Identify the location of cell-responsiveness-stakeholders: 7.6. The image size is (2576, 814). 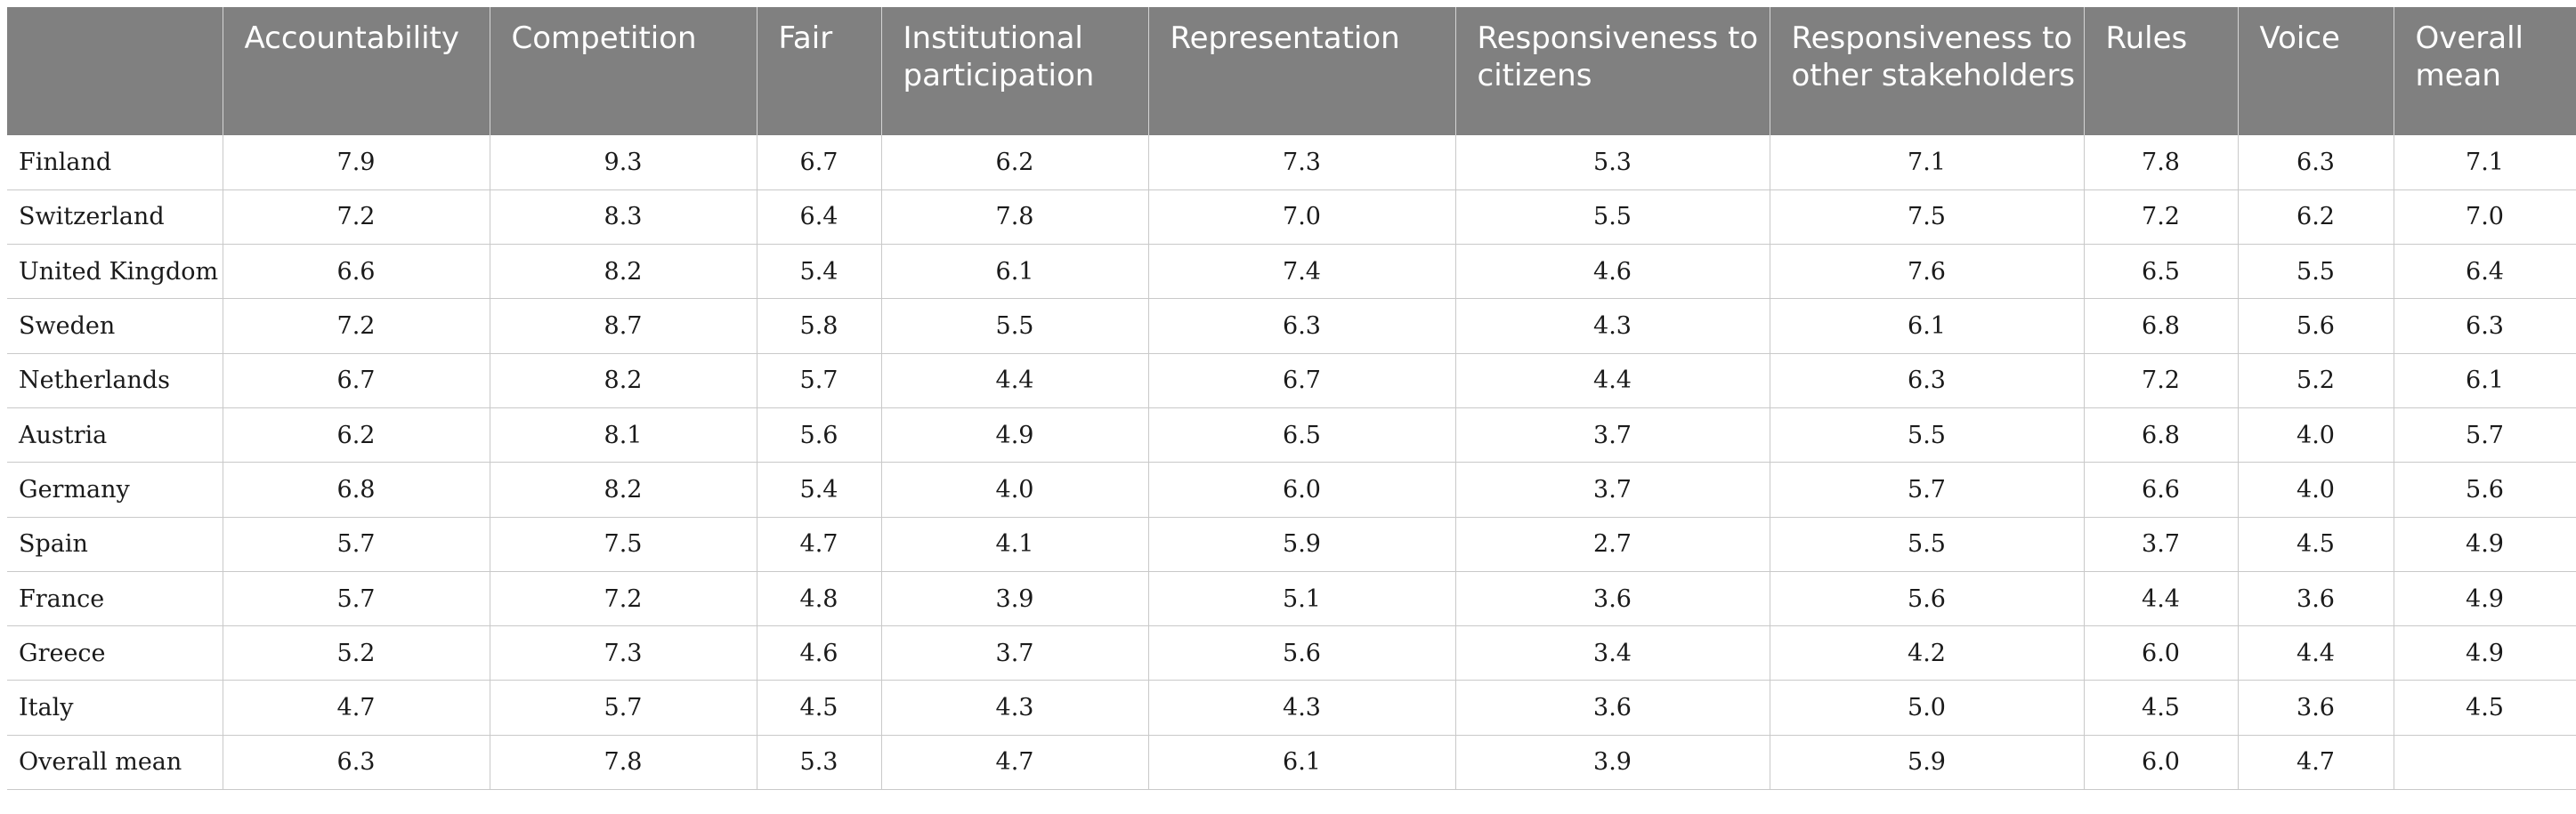
(1926, 272).